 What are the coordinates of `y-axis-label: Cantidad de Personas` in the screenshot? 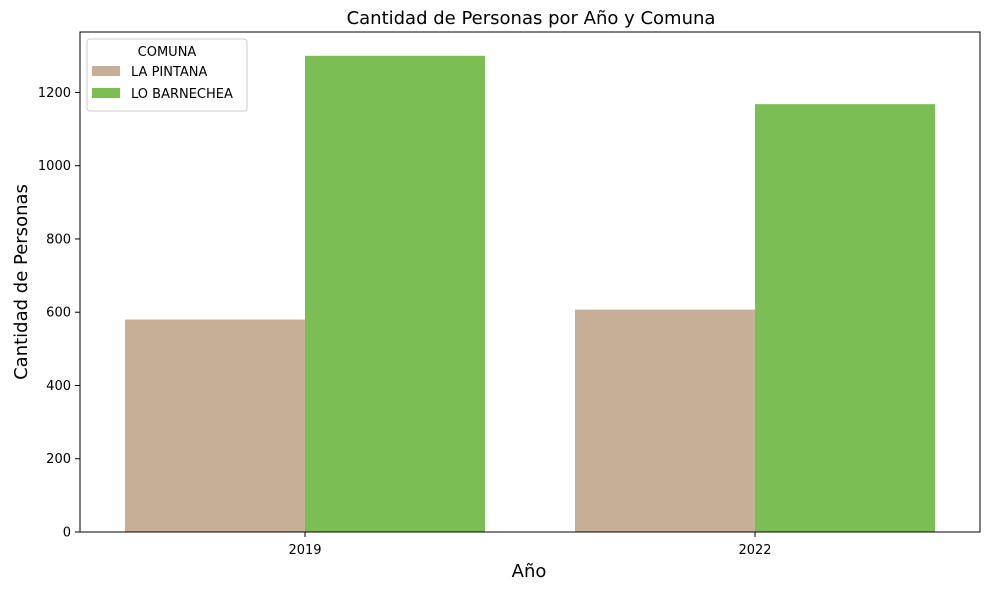 It's located at (21, 282).